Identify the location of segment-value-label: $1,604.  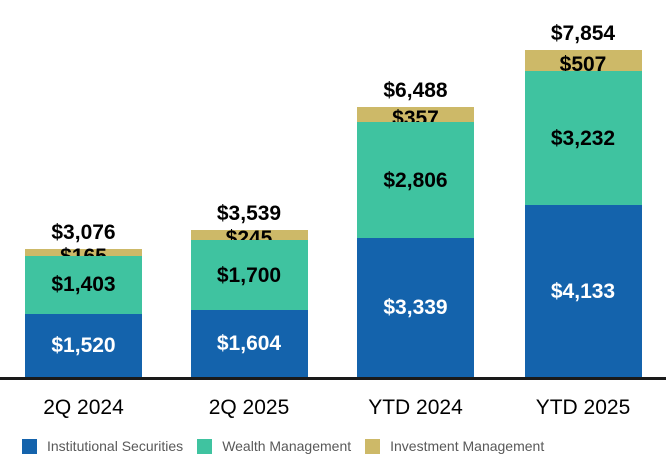
(249, 344).